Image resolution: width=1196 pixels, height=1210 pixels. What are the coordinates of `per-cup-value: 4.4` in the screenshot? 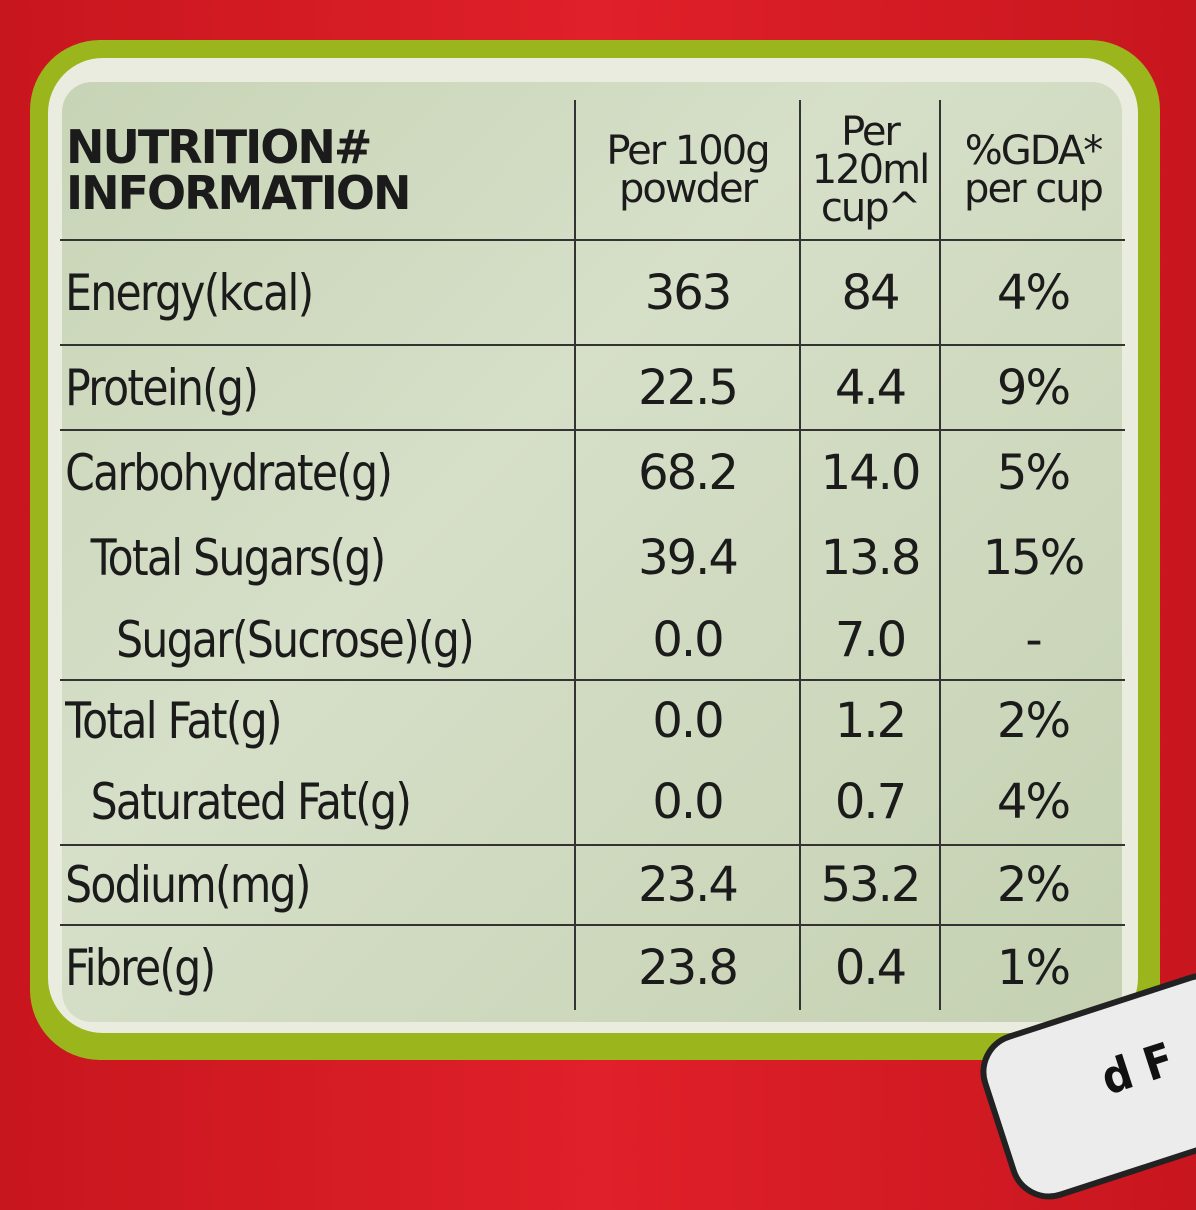 It's located at (870, 387).